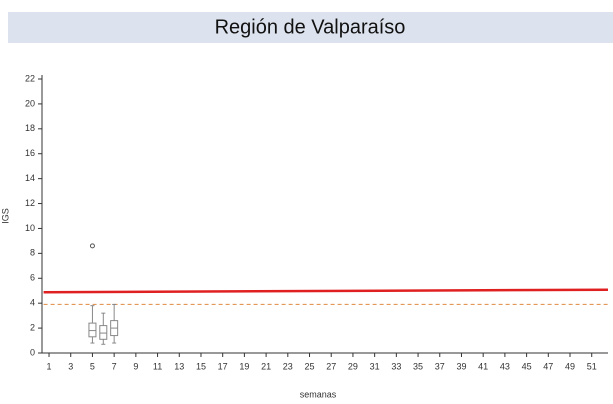 The image size is (613, 404). What do you see at coordinates (592, 366) in the screenshot?
I see `x-tick-label: 51` at bounding box center [592, 366].